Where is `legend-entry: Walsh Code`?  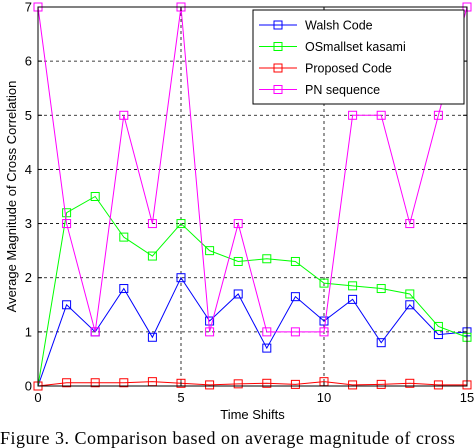 legend-entry: Walsh Code is located at coordinates (316, 26).